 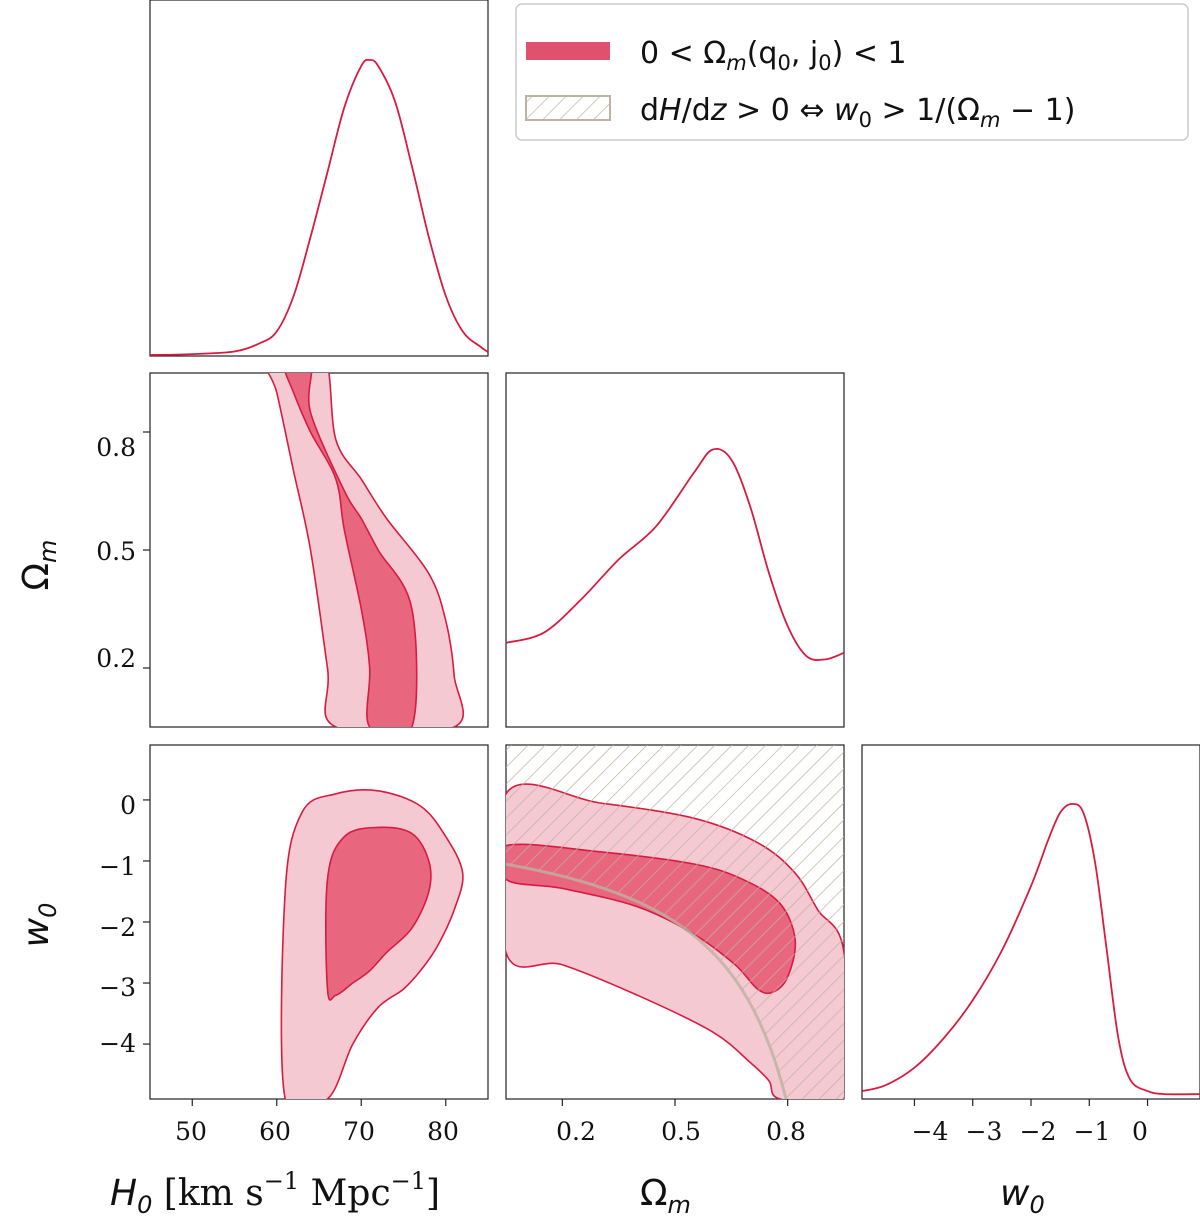 I want to click on tick-w0-x-0: 0, so click(x=1140, y=1131).